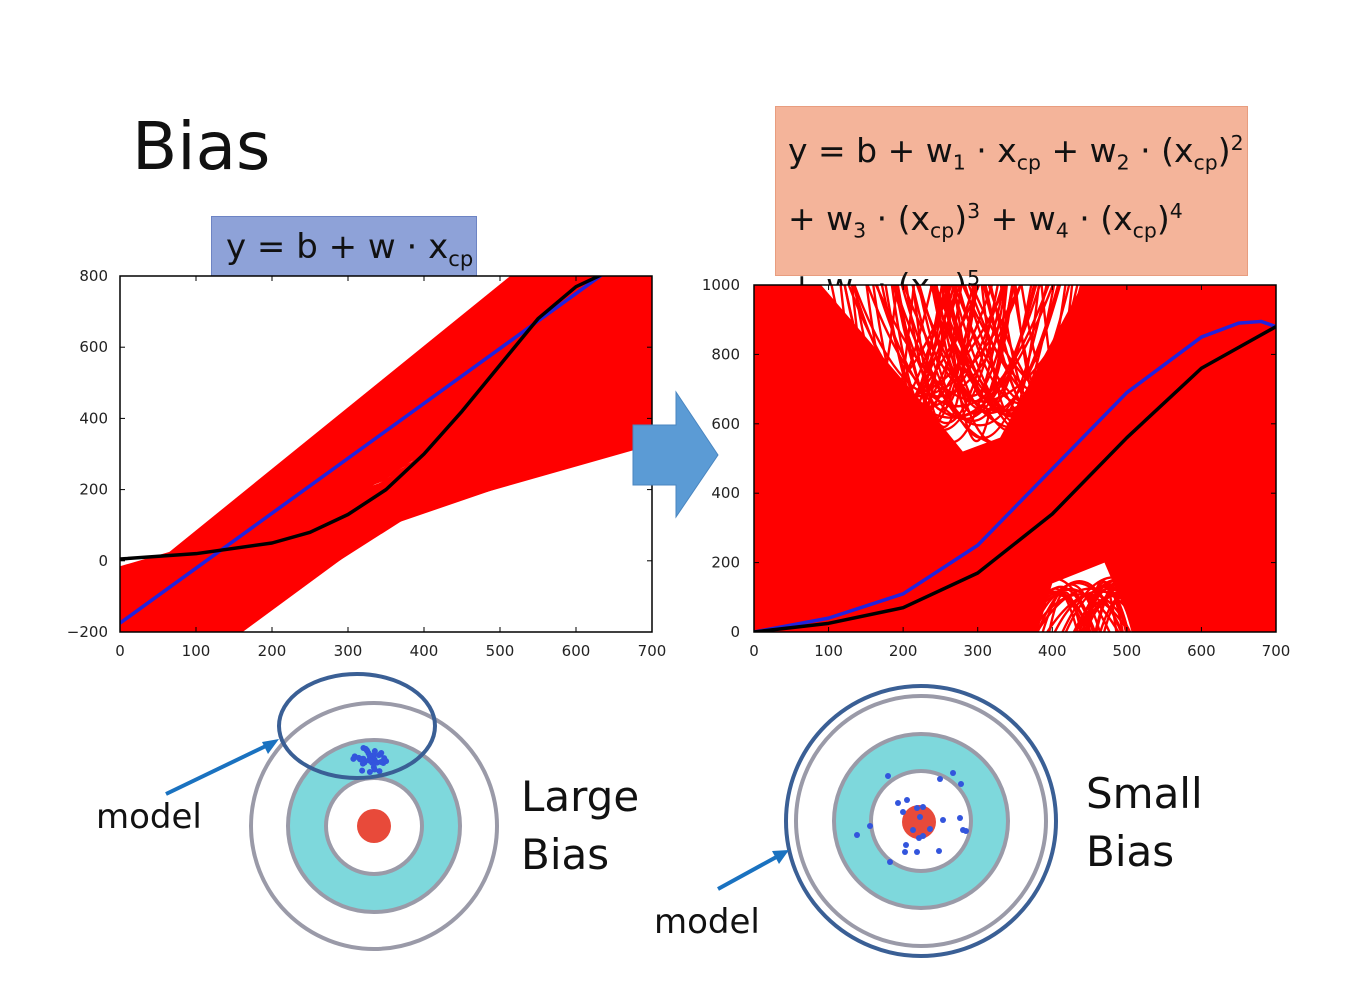 The width and height of the screenshot is (1351, 1000). Describe the element at coordinates (1176, 210) in the screenshot. I see `equation-superscript: 4` at that location.